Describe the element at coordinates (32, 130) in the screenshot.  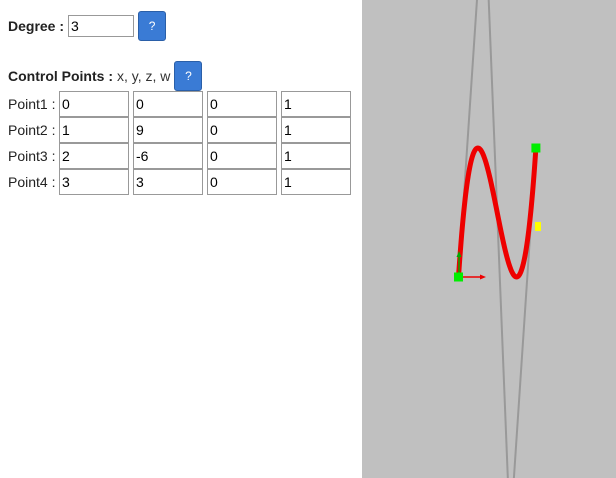
I see `point-label: Point2 :` at that location.